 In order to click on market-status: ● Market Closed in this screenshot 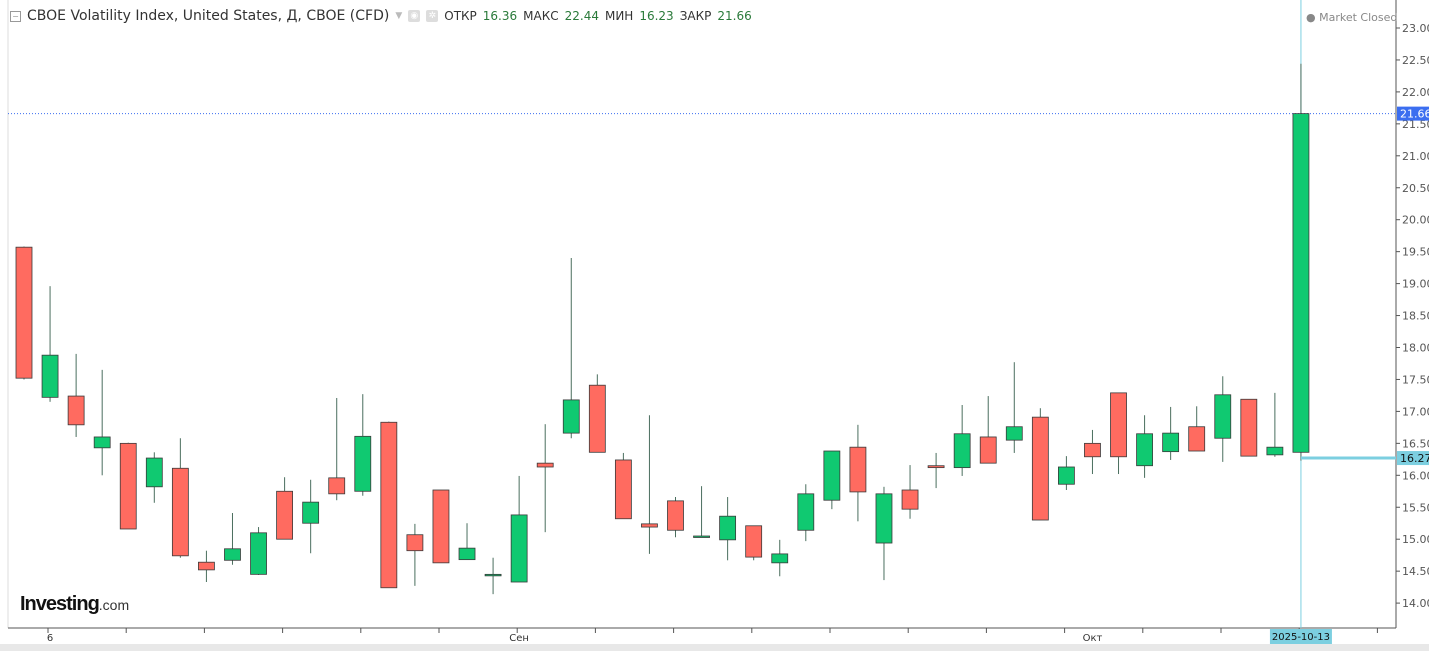, I will do `click(1352, 17)`.